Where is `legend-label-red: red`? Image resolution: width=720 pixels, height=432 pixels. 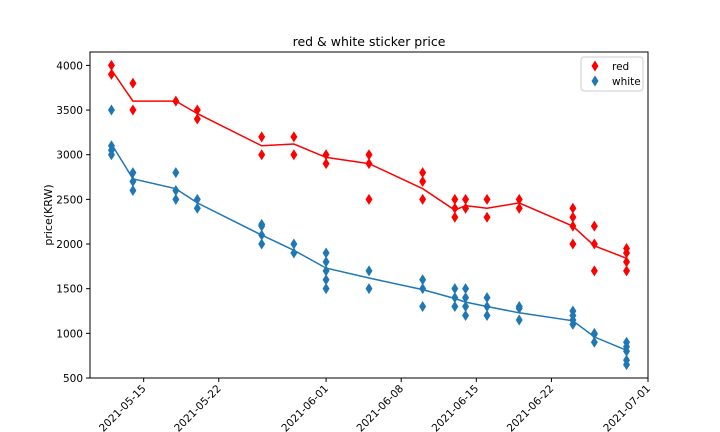
legend-label-red: red is located at coordinates (620, 67).